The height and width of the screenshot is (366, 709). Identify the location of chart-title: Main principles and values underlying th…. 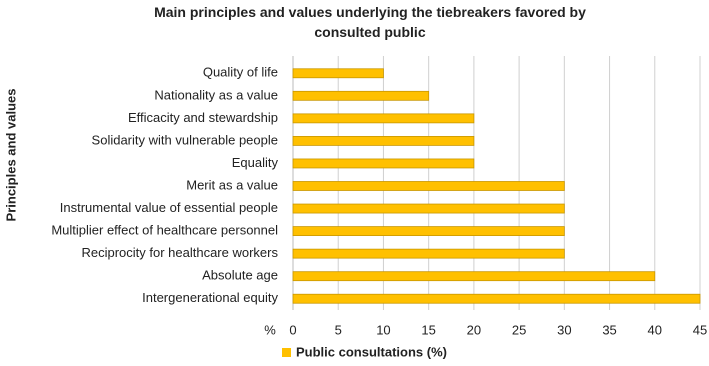
(370, 22).